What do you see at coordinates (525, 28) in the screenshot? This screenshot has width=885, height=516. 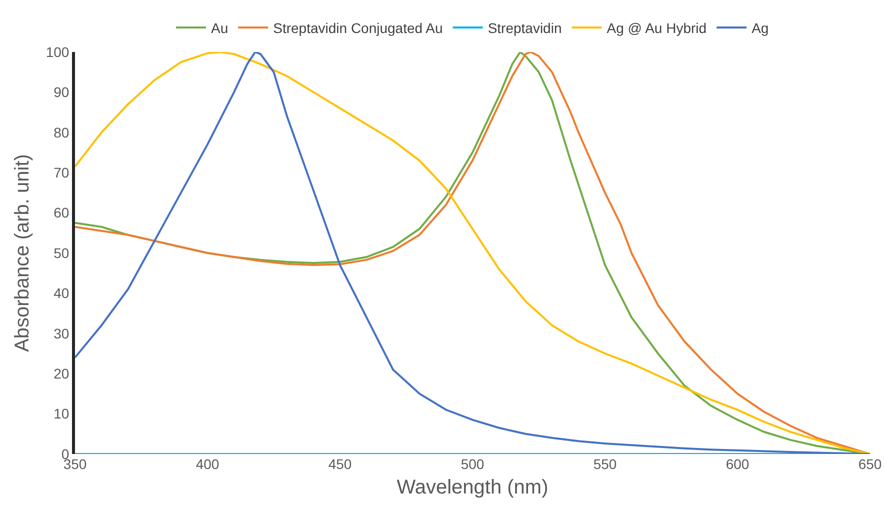 I see `legend-label: Streptavidin` at bounding box center [525, 28].